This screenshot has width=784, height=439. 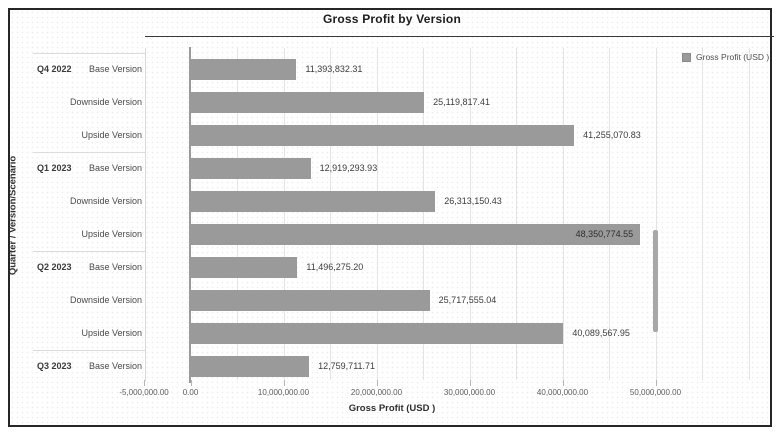 What do you see at coordinates (562, 392) in the screenshot?
I see `x-axis-tick-label: 40,000,000.00` at bounding box center [562, 392].